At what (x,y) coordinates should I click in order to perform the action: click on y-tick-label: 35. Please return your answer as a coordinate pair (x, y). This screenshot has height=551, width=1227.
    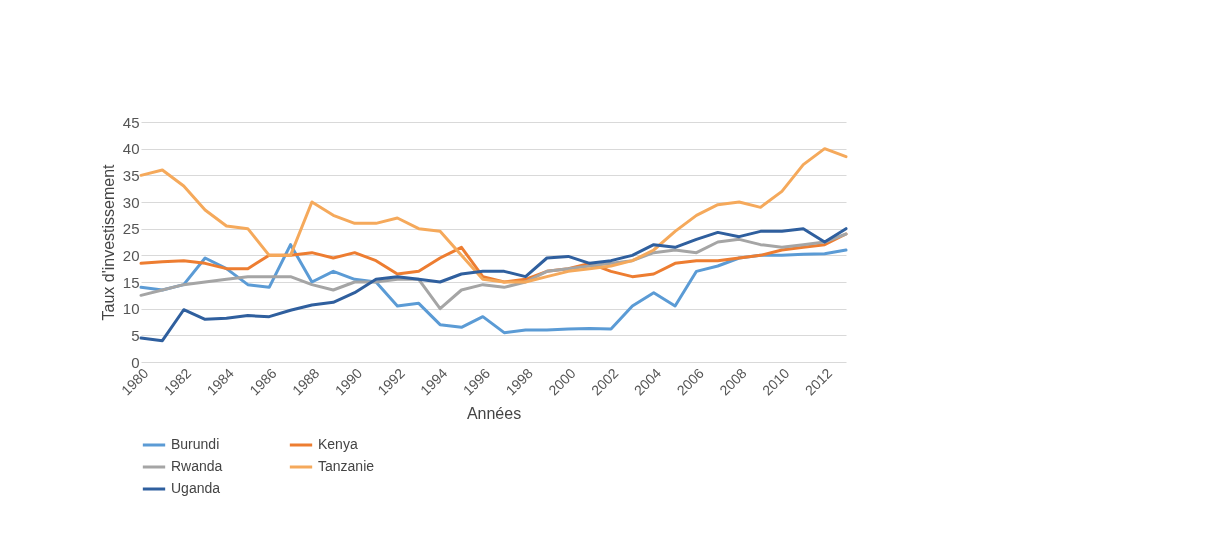
    Looking at the image, I should click on (131, 175).